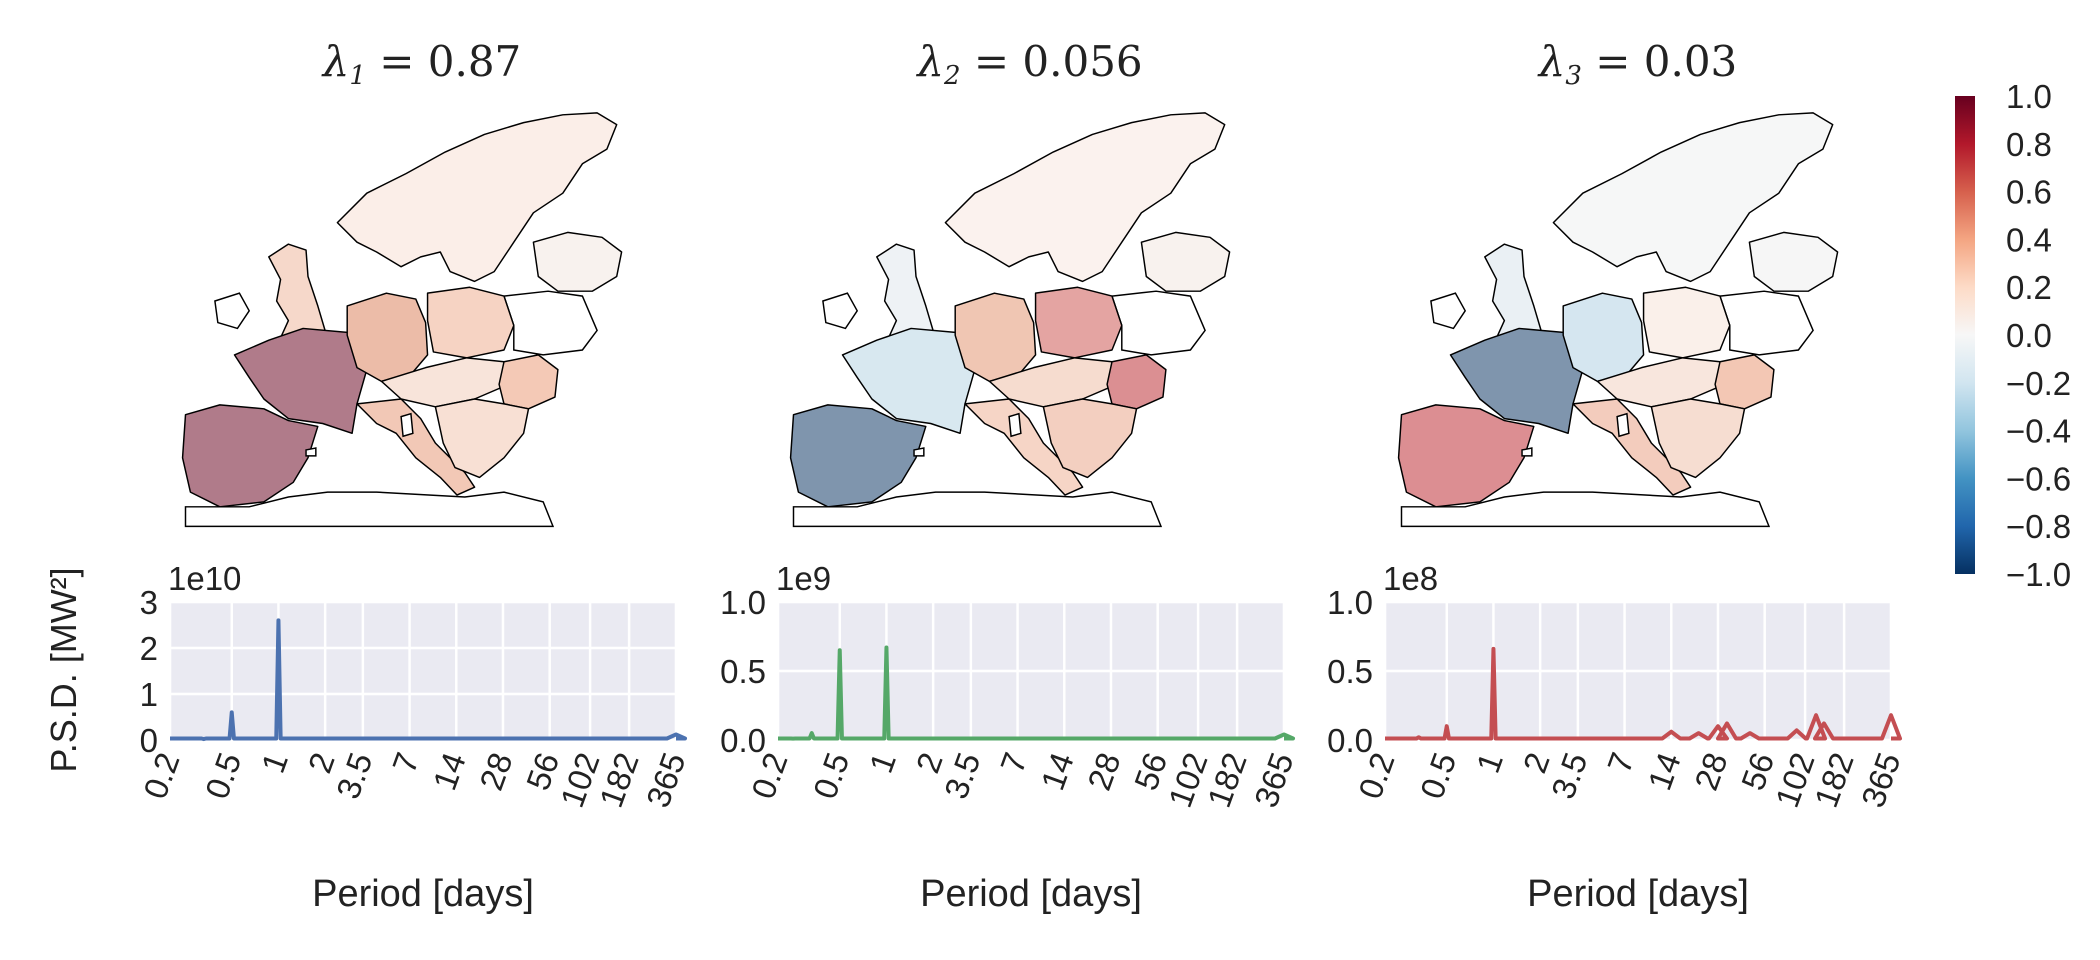  I want to click on y-tick-label: 2, so click(149, 648).